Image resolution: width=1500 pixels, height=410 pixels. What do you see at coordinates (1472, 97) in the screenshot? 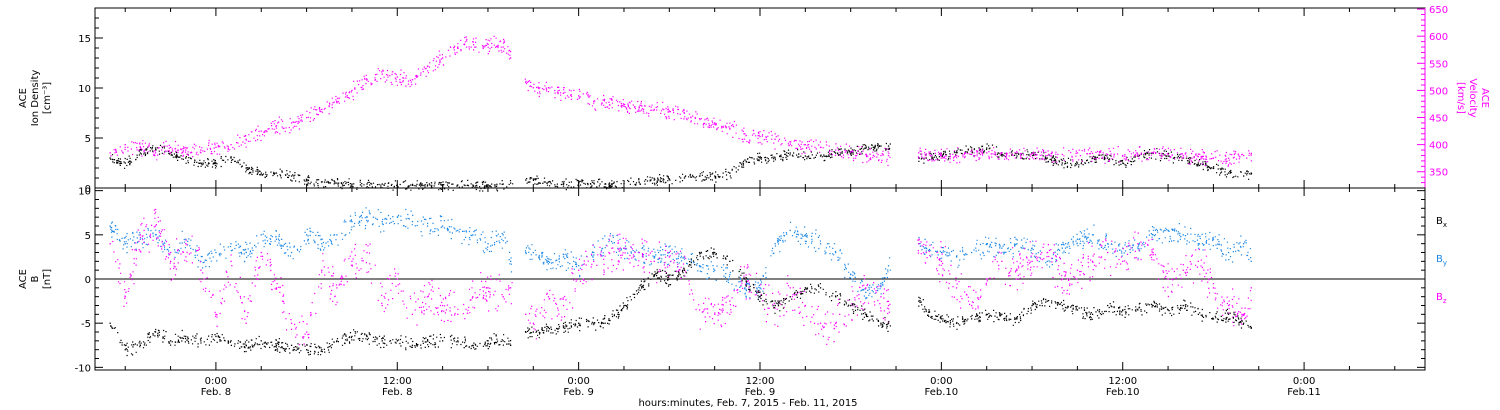
I see `top-right-axis-label-line-1: Velocity` at bounding box center [1472, 97].